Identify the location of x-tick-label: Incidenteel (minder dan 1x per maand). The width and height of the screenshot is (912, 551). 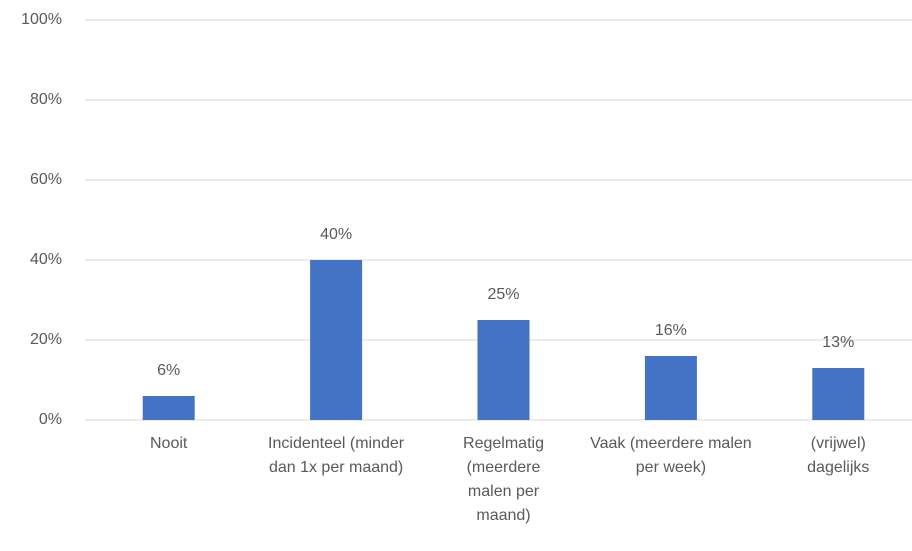
(336, 455).